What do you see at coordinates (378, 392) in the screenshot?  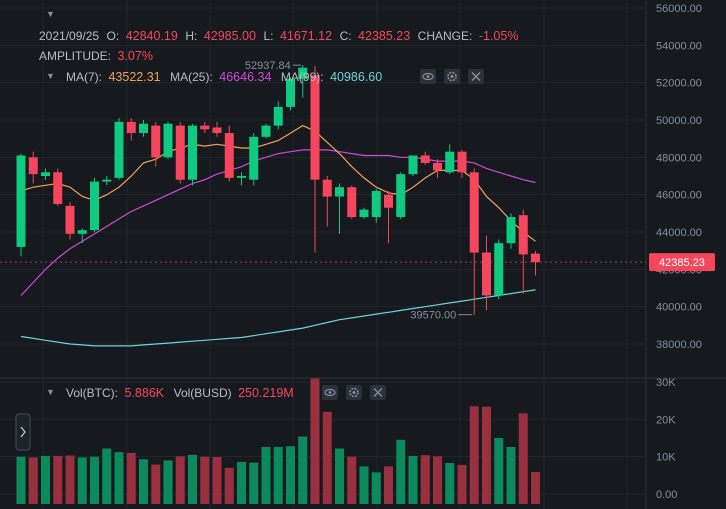 I see `vol-close-icon` at bounding box center [378, 392].